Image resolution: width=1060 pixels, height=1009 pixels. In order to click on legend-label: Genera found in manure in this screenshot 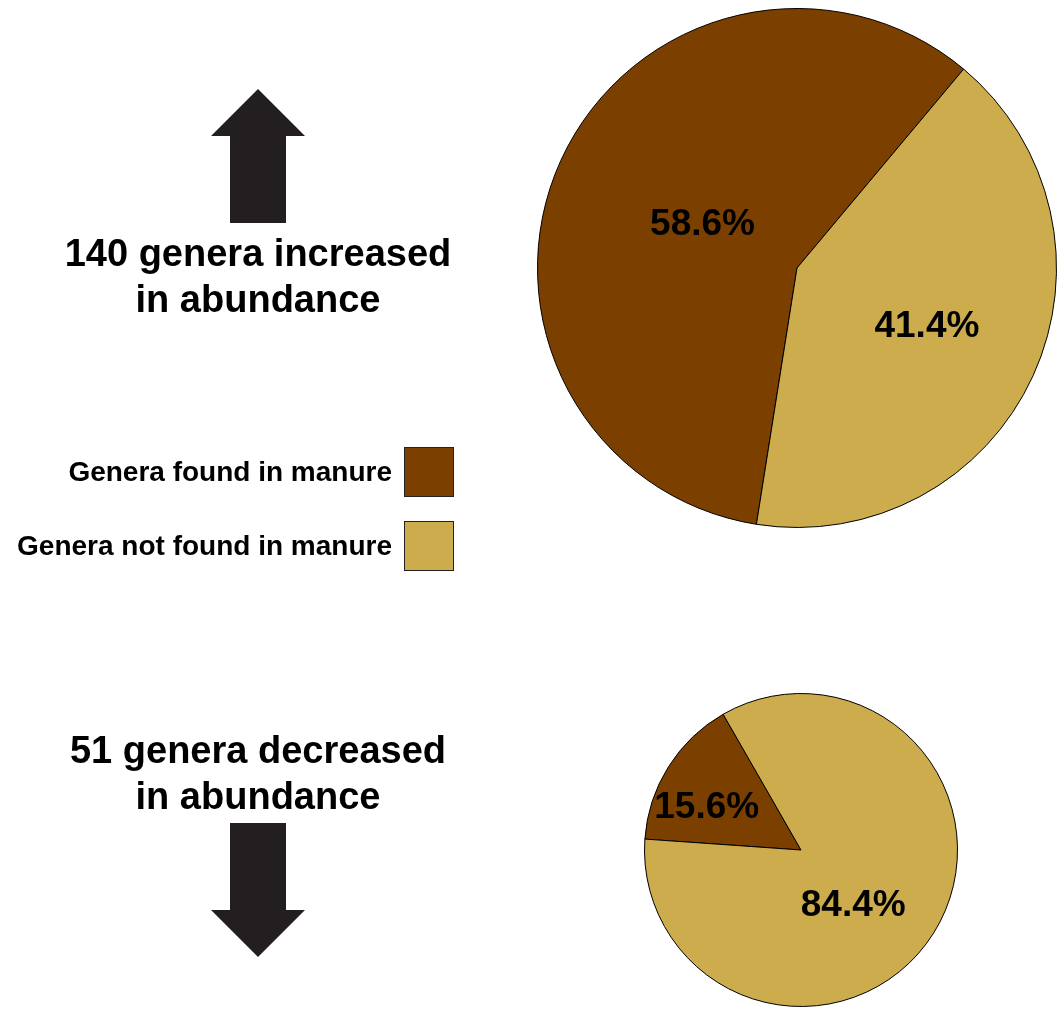, I will do `click(230, 472)`.